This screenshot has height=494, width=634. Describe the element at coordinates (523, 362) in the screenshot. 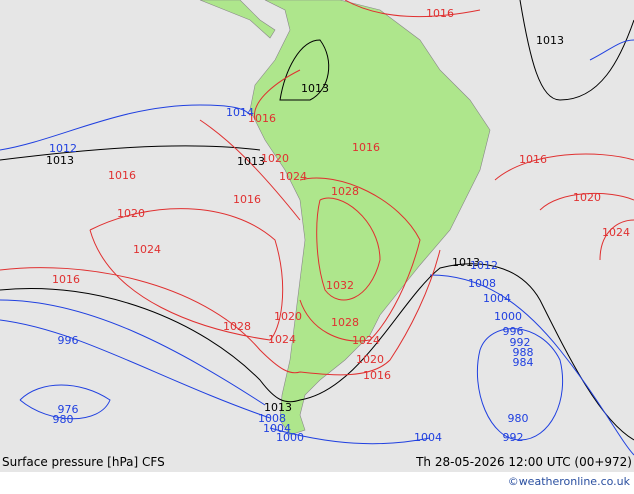

I see `isobar-label: 984` at that location.